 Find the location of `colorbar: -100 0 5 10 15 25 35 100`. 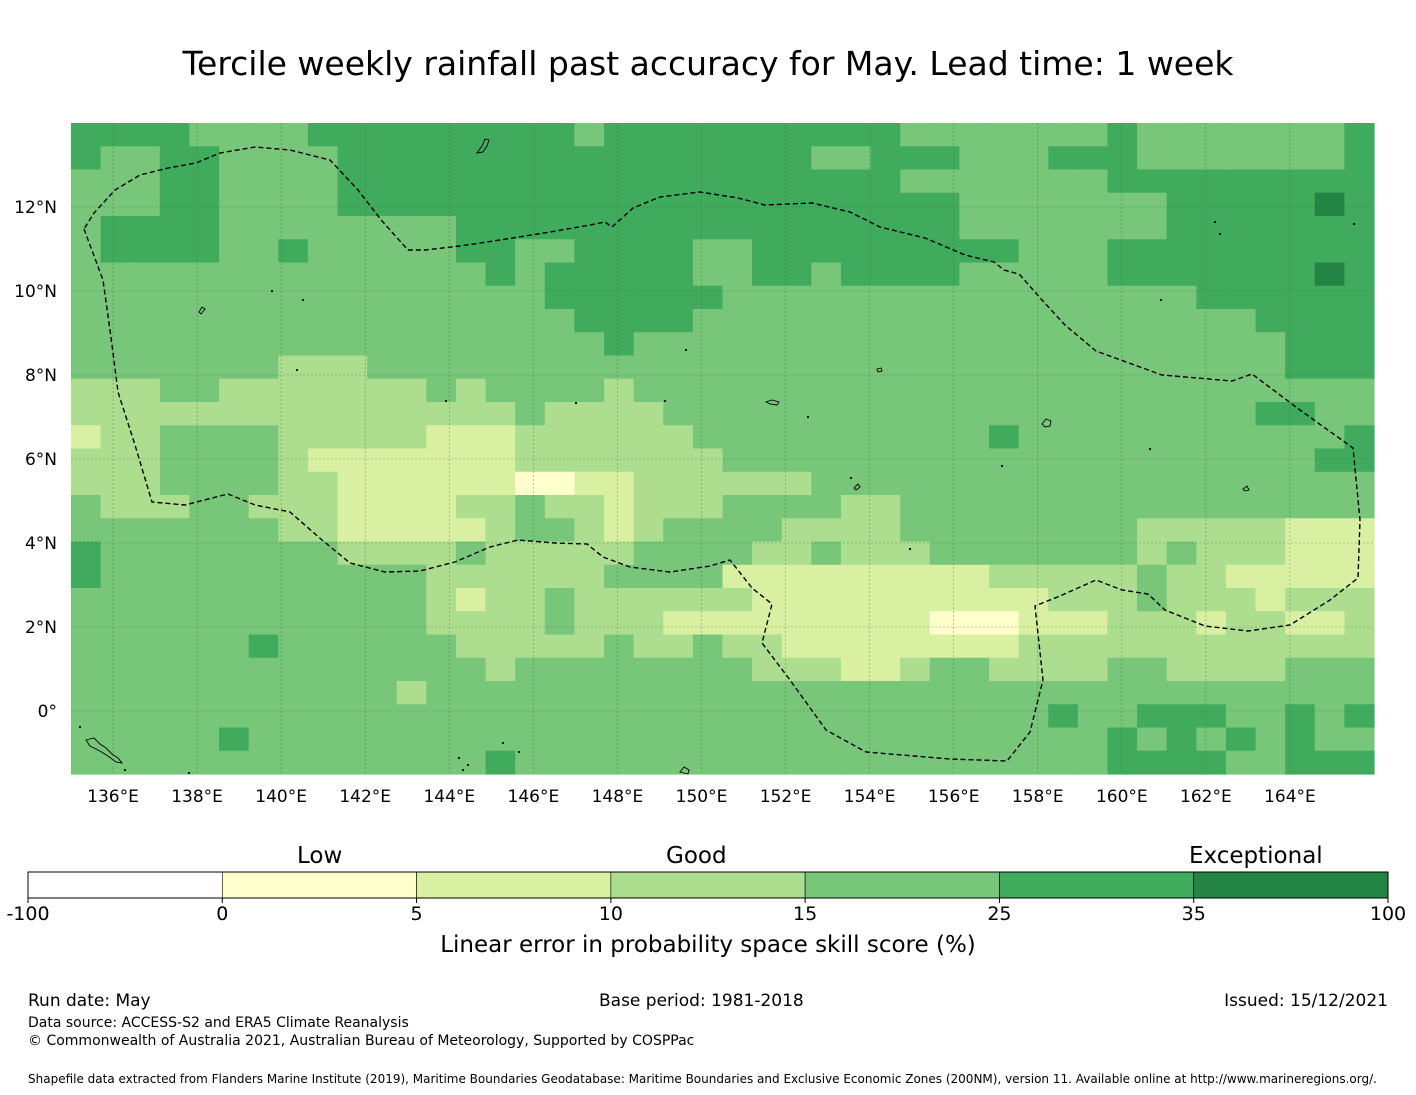

colorbar: -100 0 5 10 15 25 35 100 is located at coordinates (706, 898).